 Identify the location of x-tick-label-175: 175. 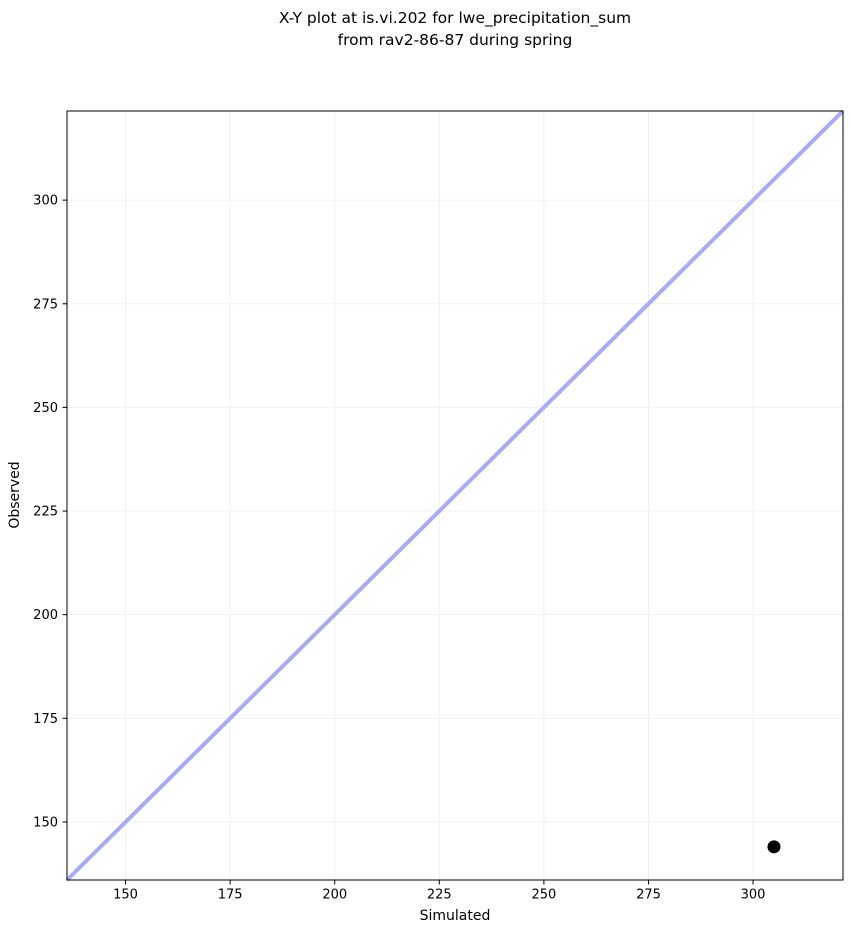
(230, 895).